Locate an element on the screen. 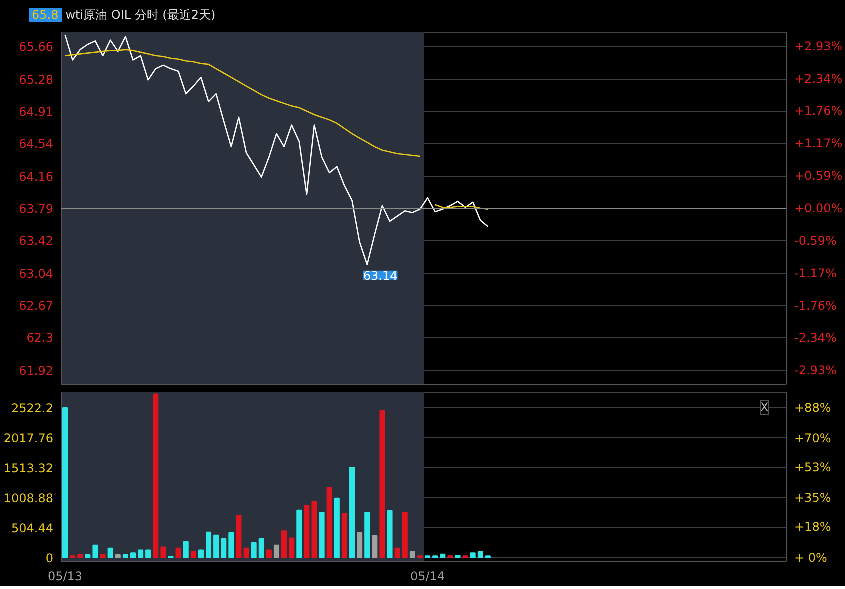  y-tick-label: 65.66 is located at coordinates (36, 47).